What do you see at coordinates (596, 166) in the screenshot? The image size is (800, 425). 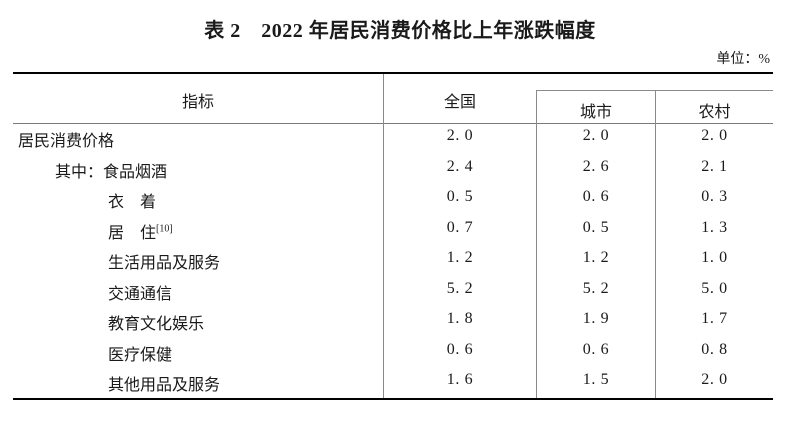 I see `cell-urban: 2. 6` at bounding box center [596, 166].